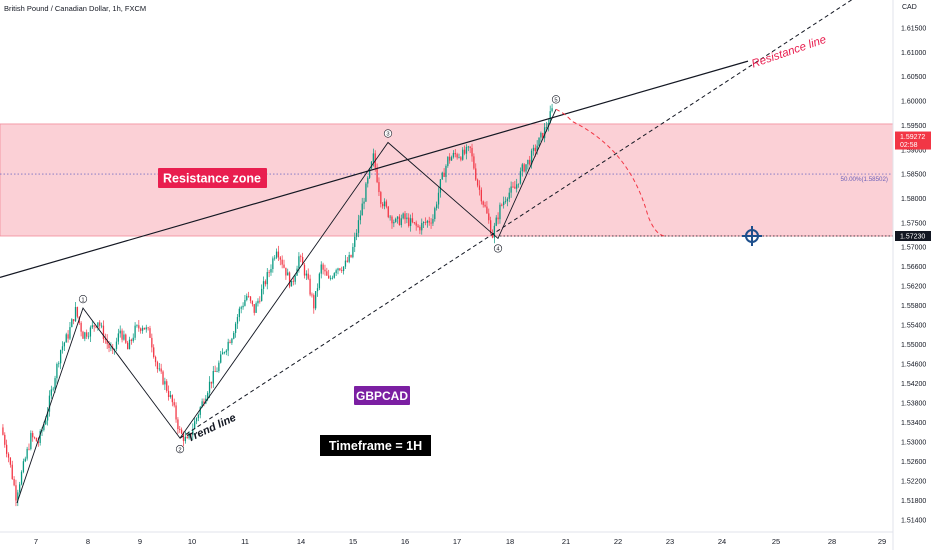  I want to click on time-tick-label: 14, so click(301, 541).